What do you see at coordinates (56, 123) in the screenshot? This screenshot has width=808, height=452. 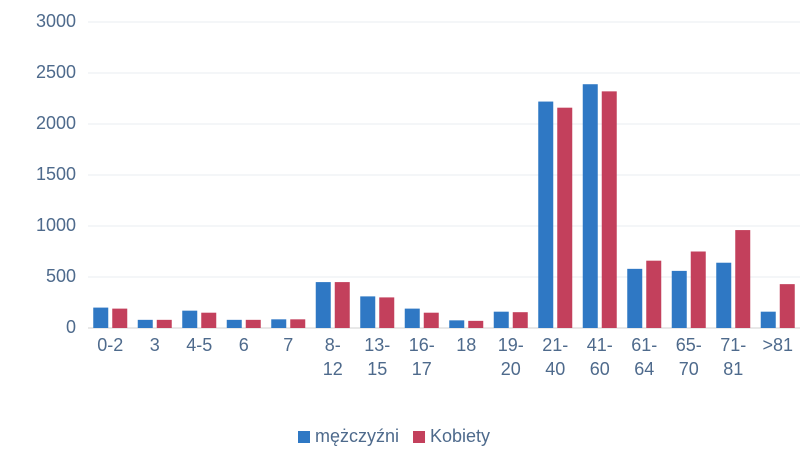 I see `y-tick-label: 2000` at bounding box center [56, 123].